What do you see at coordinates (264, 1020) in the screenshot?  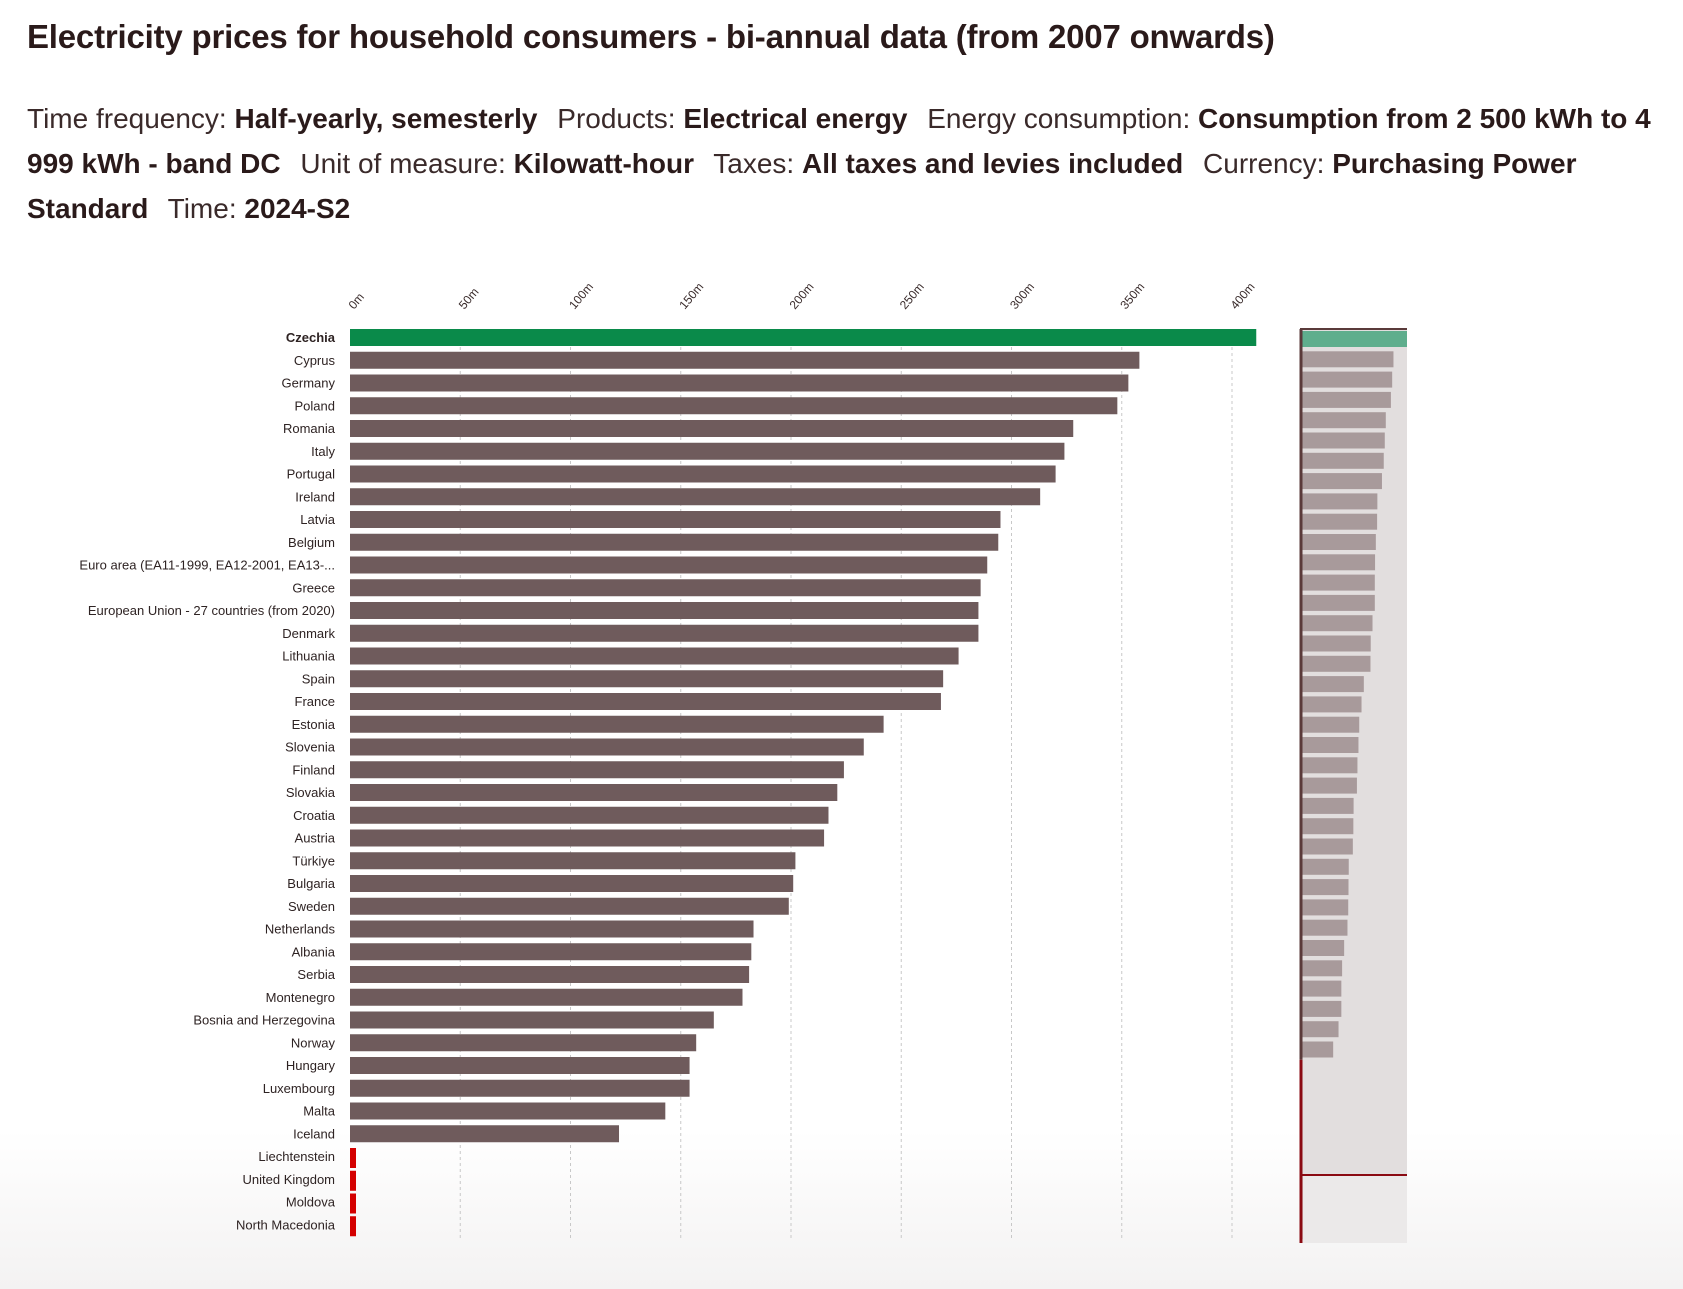 I see `category-label: Bosnia and Herzegovina` at bounding box center [264, 1020].